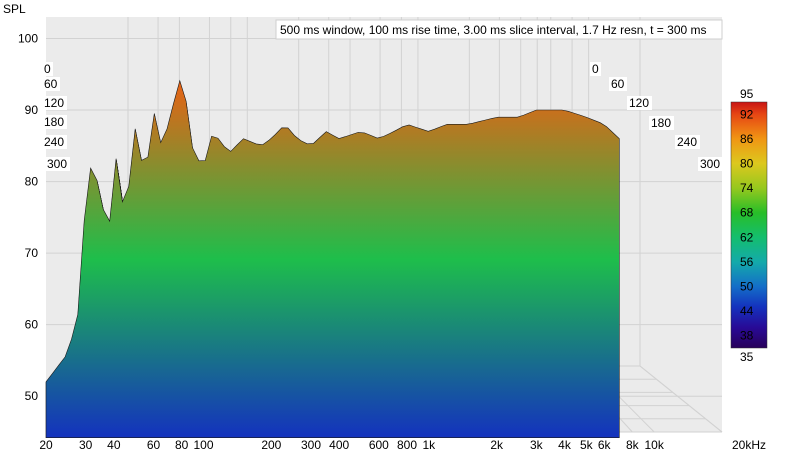 The width and height of the screenshot is (800, 459). Describe the element at coordinates (747, 188) in the screenshot. I see `colorbar-tick-label: 74` at that location.